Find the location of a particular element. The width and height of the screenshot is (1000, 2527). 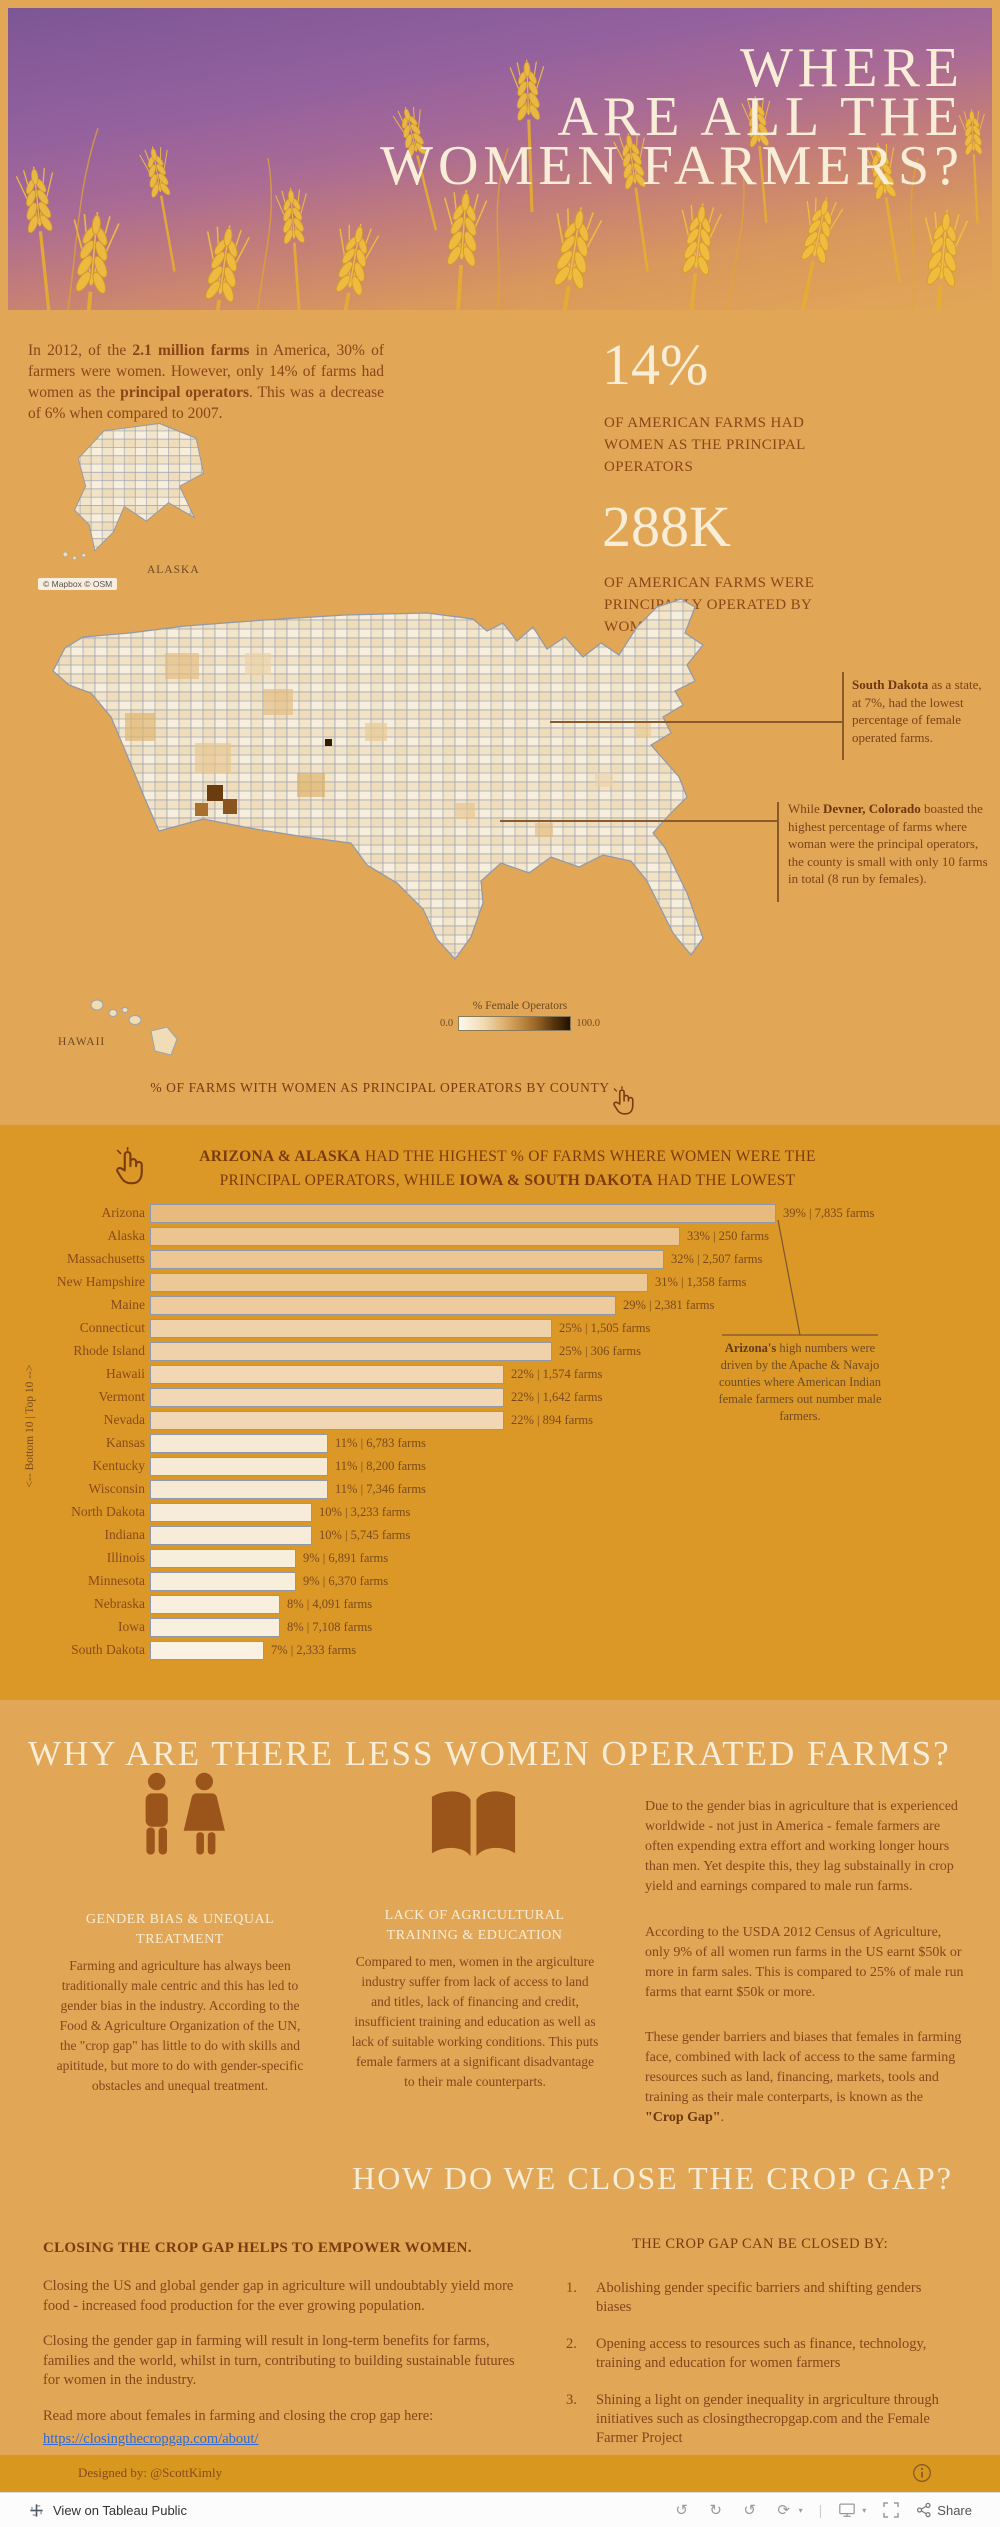

footer-bar: Designed by: @ScottKimly is located at coordinates (500, 2473).